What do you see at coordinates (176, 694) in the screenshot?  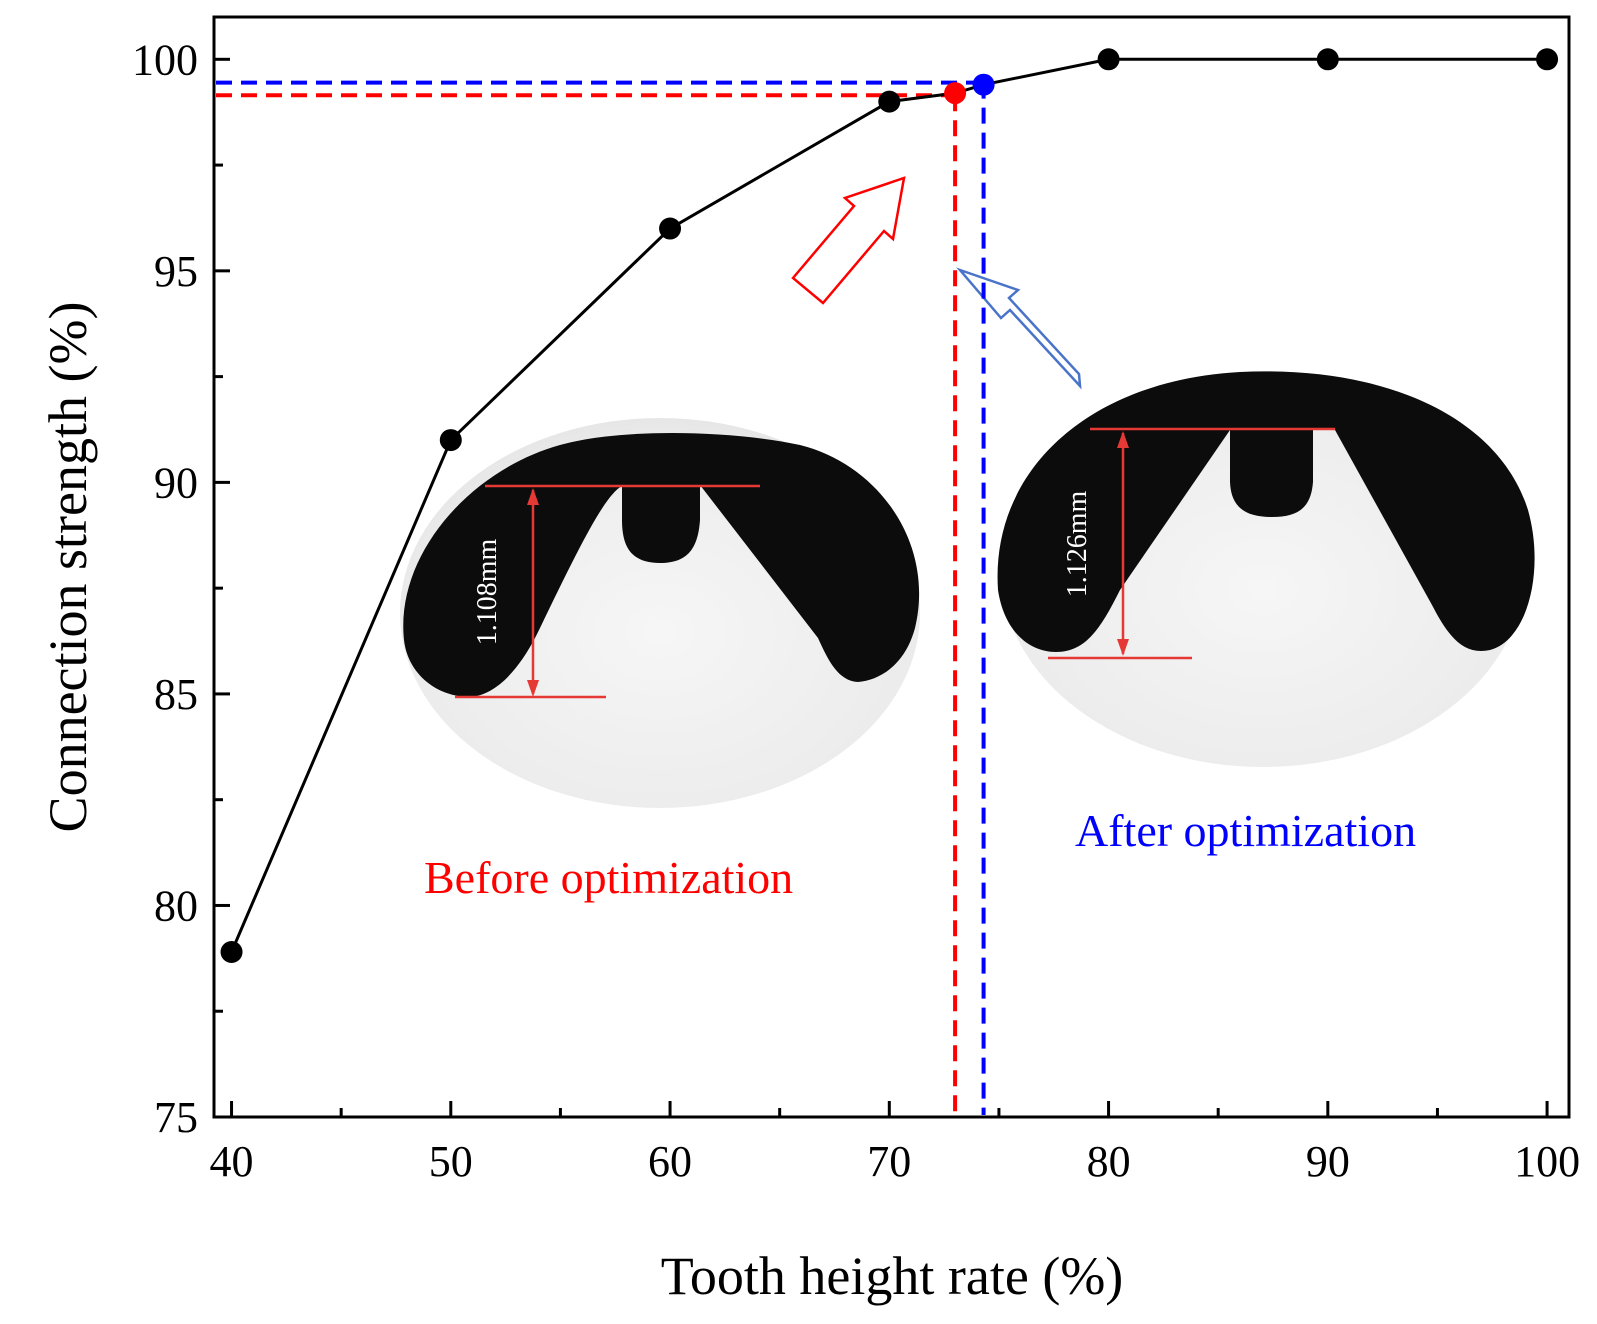 I see `y-tick-label: 85` at bounding box center [176, 694].